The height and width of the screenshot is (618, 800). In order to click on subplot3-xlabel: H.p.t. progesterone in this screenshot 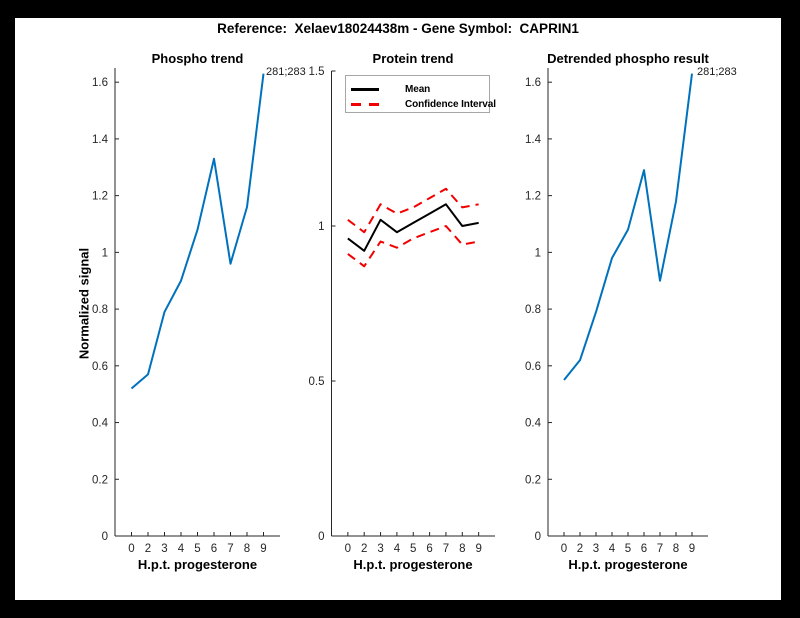, I will do `click(628, 564)`.